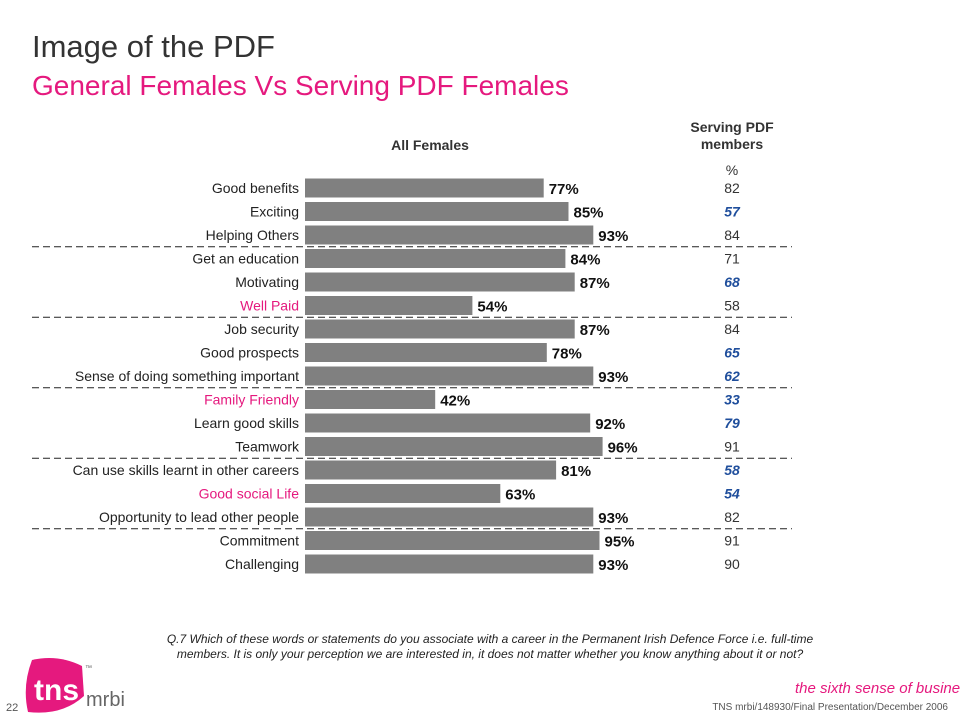 The image size is (960, 723). Describe the element at coordinates (269, 306) in the screenshot. I see `category-label: Well Paid` at that location.